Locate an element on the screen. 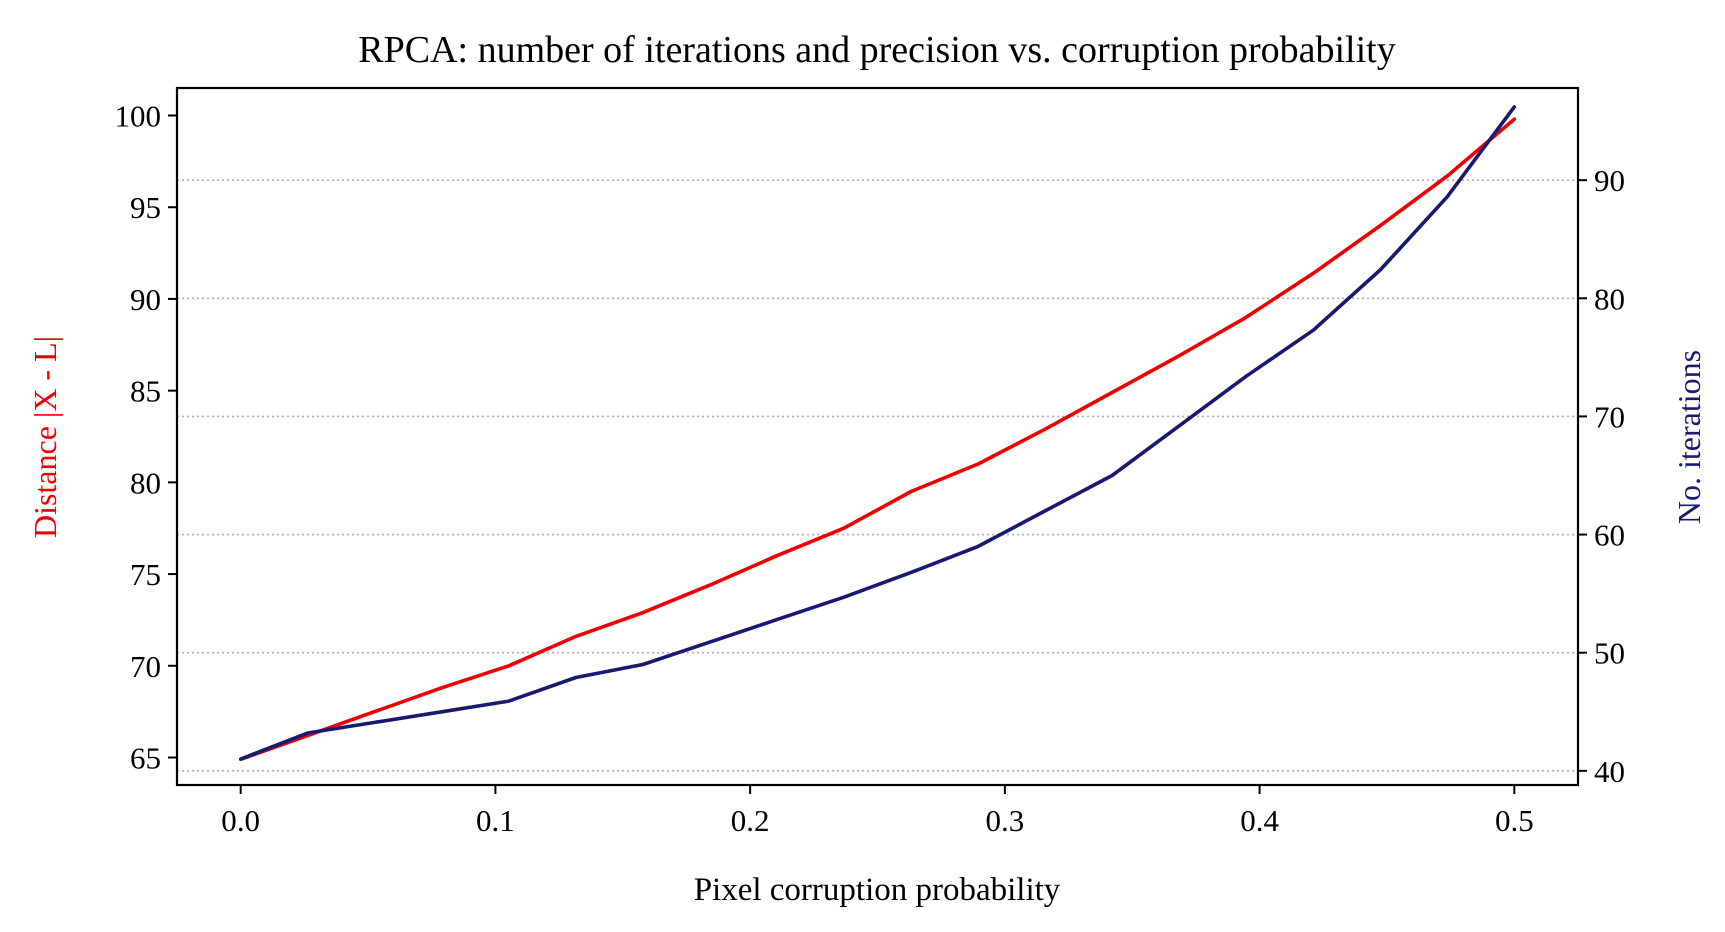  y-right-tick-label: 40 is located at coordinates (1609, 771).